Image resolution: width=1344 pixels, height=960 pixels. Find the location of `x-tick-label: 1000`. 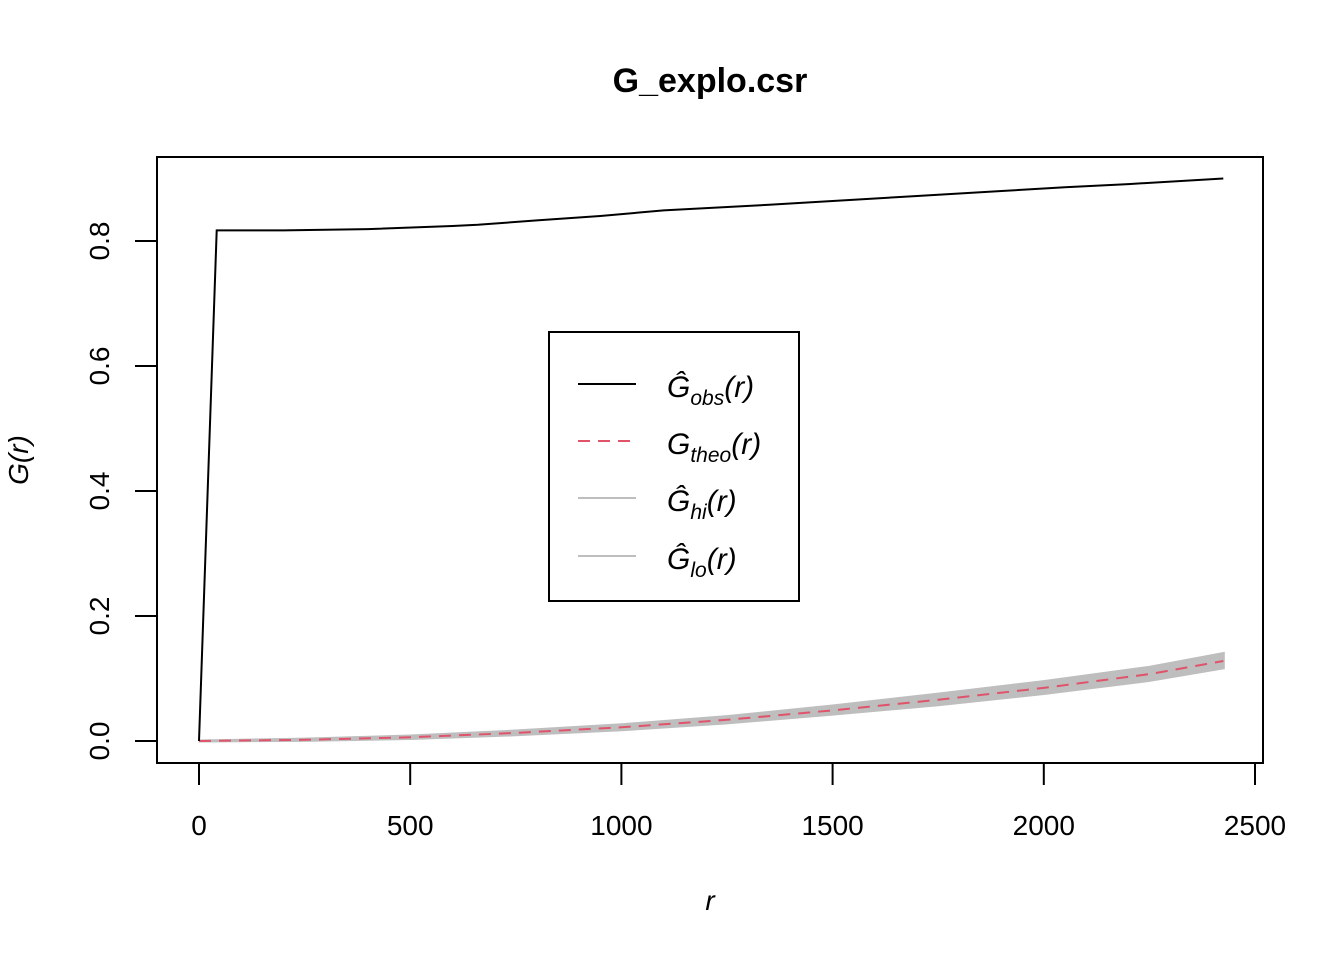

x-tick-label: 1000 is located at coordinates (621, 825).